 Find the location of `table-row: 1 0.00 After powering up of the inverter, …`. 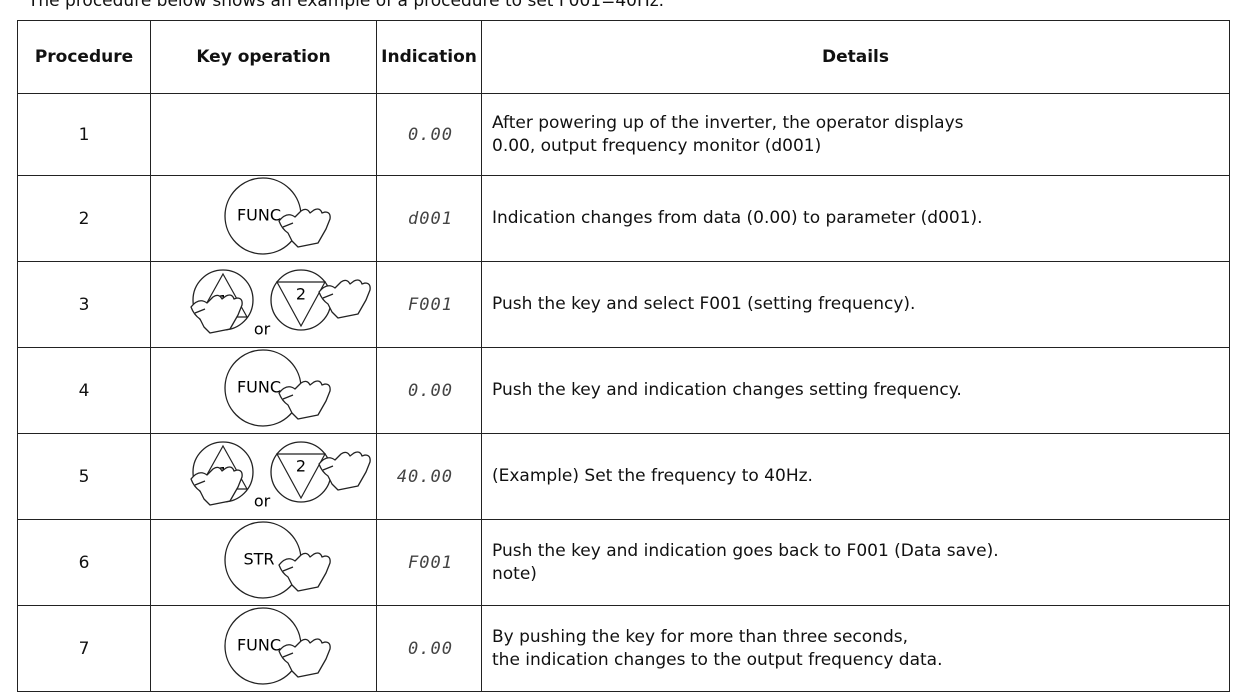

table-row: 1 0.00 After powering up of the inverter, … is located at coordinates (623, 134).